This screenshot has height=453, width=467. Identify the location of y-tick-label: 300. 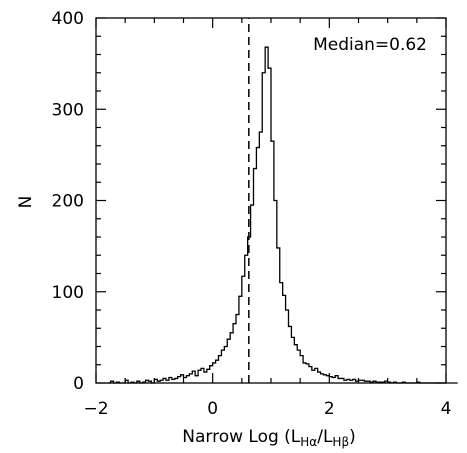
(68, 110).